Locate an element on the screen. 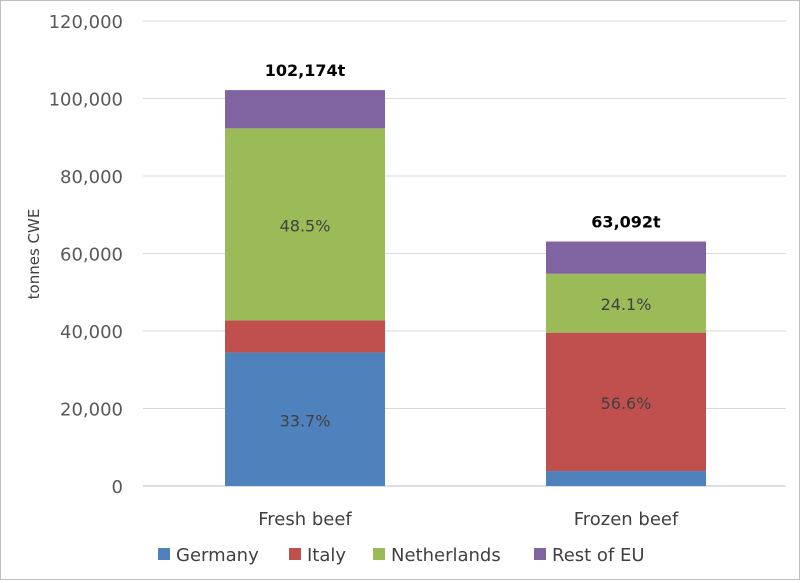 The image size is (800, 583). x-tick-label: Frozen beef is located at coordinates (626, 519).